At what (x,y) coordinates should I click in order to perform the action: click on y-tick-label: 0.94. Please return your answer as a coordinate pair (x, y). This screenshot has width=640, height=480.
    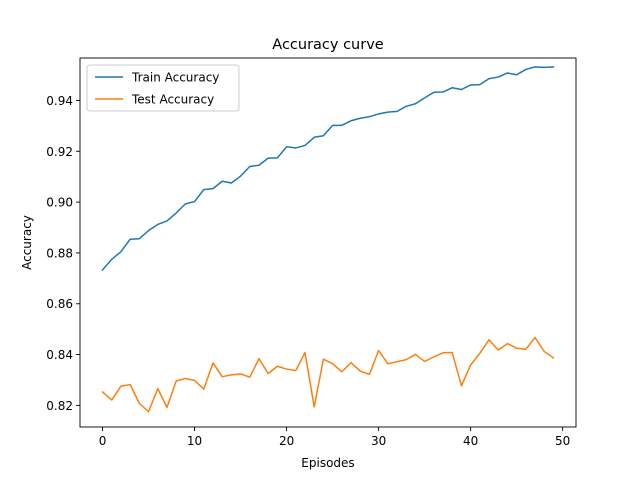
    Looking at the image, I should click on (59, 101).